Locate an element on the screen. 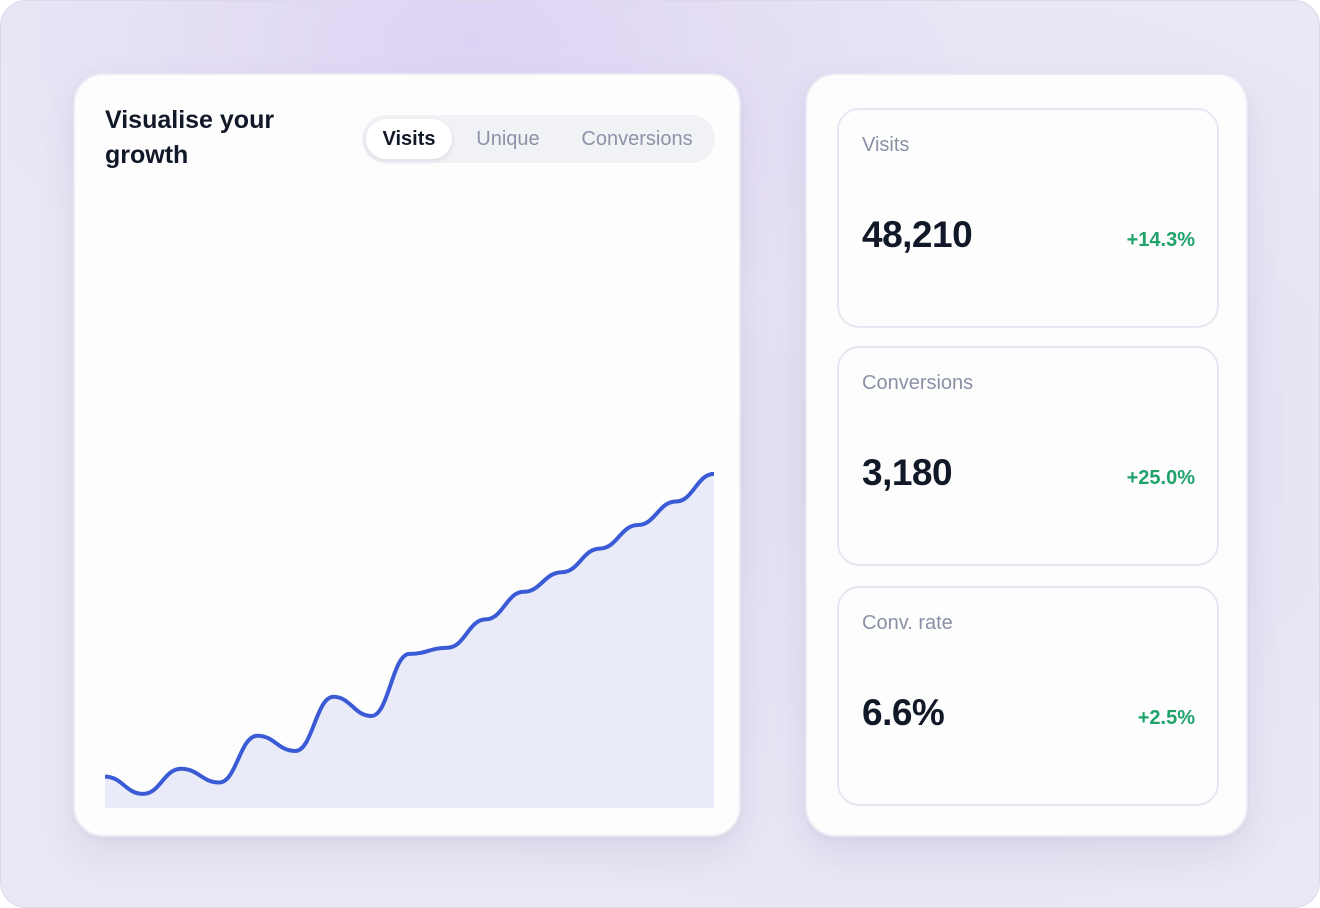 The image size is (1320, 908). stat-delta: +14.3% is located at coordinates (1160, 240).